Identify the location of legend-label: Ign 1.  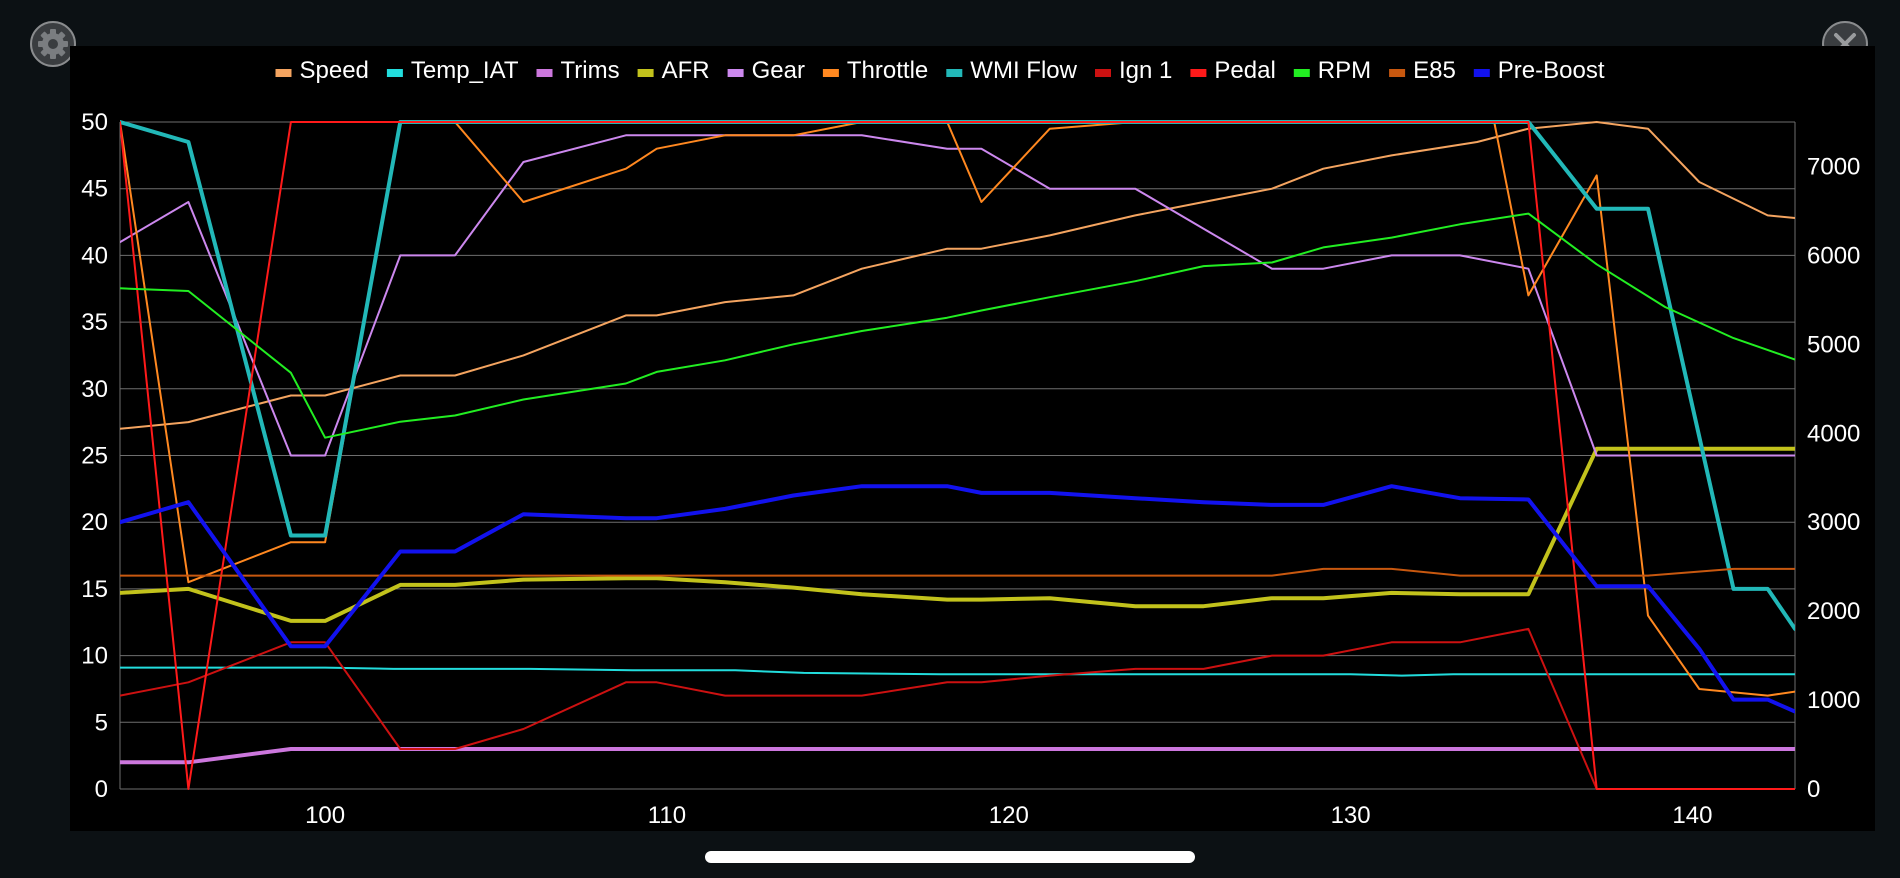
(1145, 70).